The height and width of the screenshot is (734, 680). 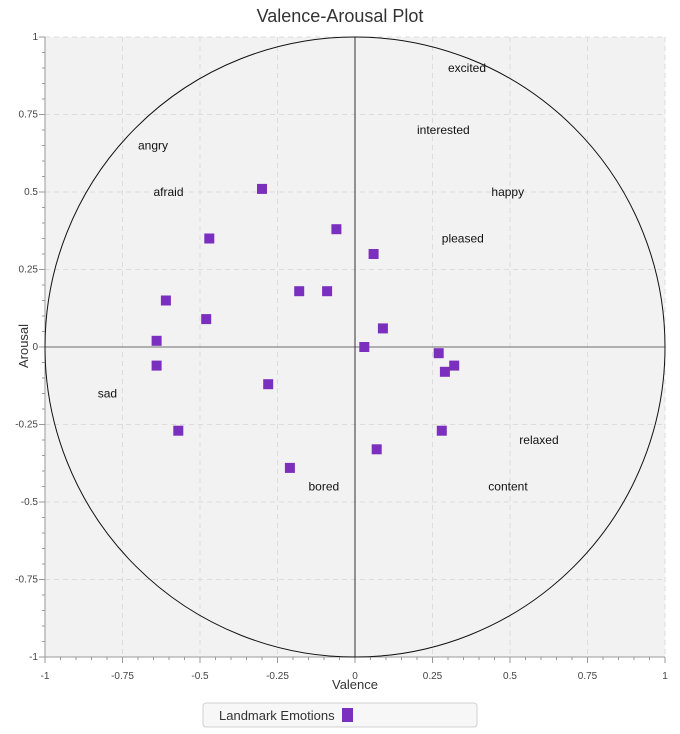 What do you see at coordinates (355, 684) in the screenshot?
I see `x-axis-label: Valence` at bounding box center [355, 684].